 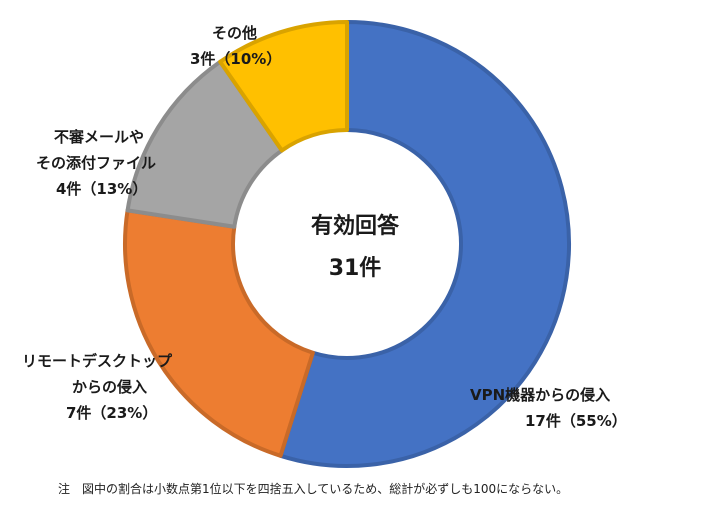 What do you see at coordinates (97, 361) in the screenshot?
I see `label-rdp-line1: リモートデスクトップ` at bounding box center [97, 361].